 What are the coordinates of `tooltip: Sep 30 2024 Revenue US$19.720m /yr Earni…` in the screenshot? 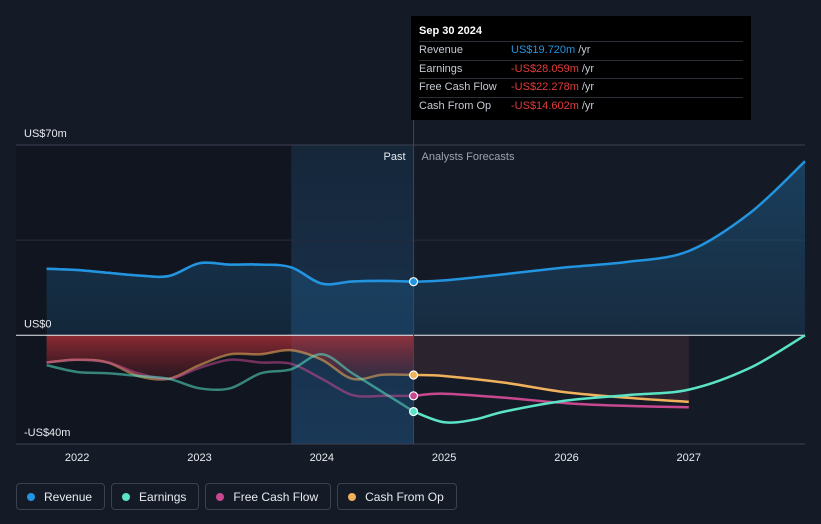 It's located at (581, 68).